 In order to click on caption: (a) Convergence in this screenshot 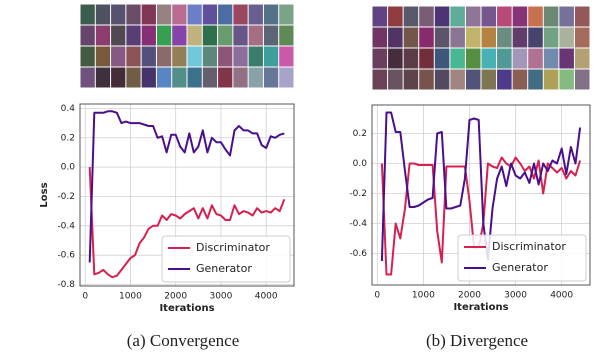, I will do `click(183, 340)`.